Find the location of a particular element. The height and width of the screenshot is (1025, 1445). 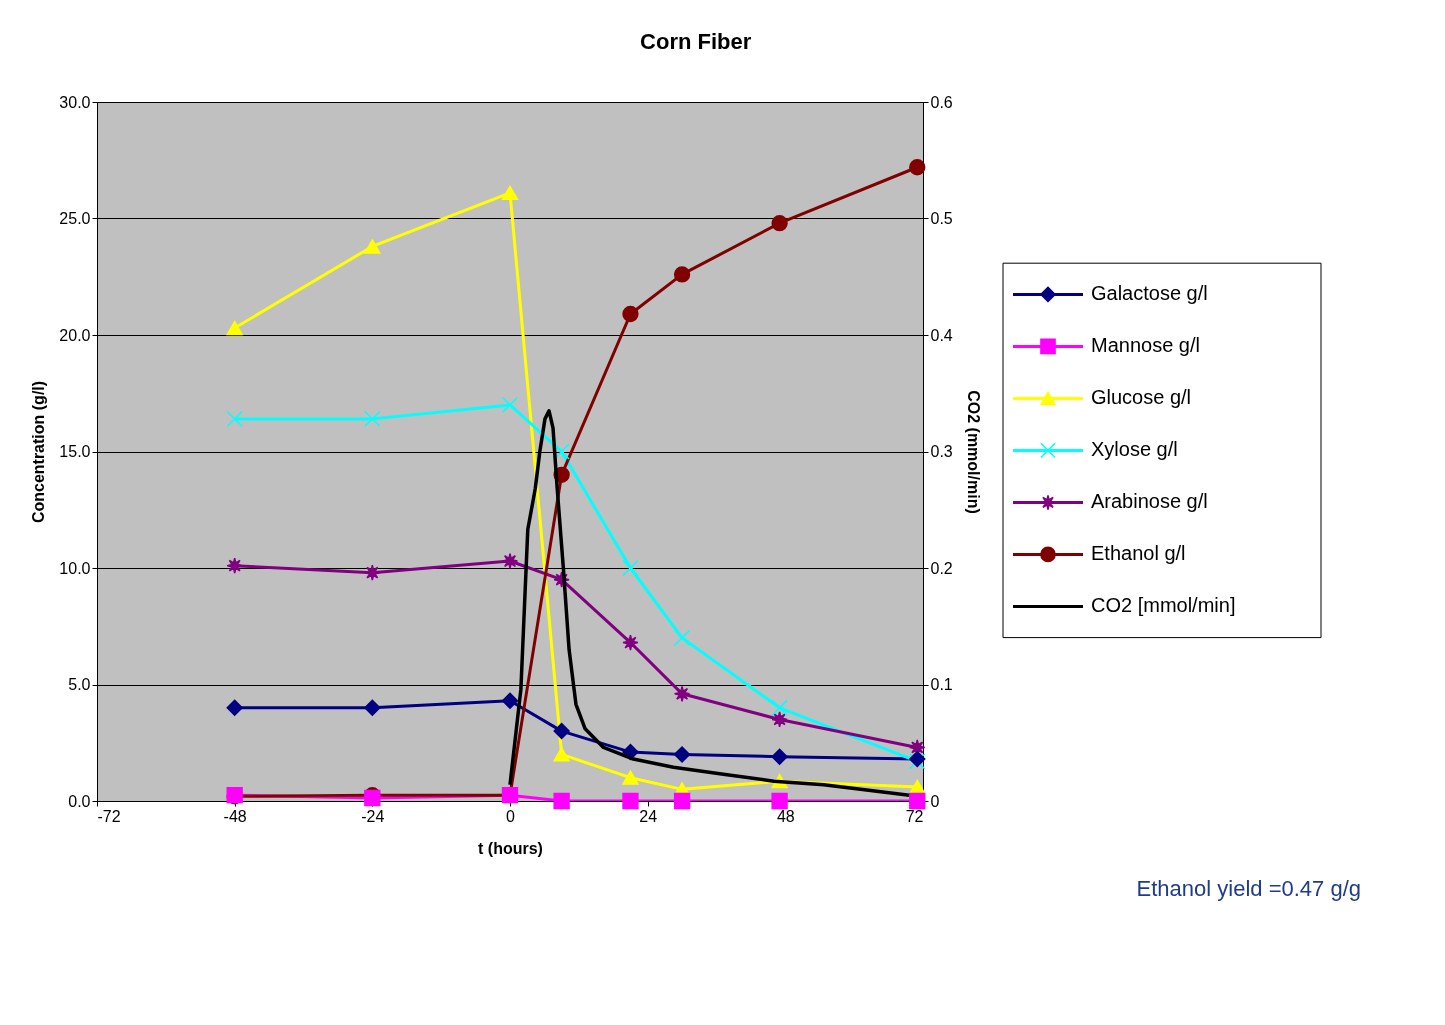

y-tick-label: 15.0 is located at coordinates (75, 451).